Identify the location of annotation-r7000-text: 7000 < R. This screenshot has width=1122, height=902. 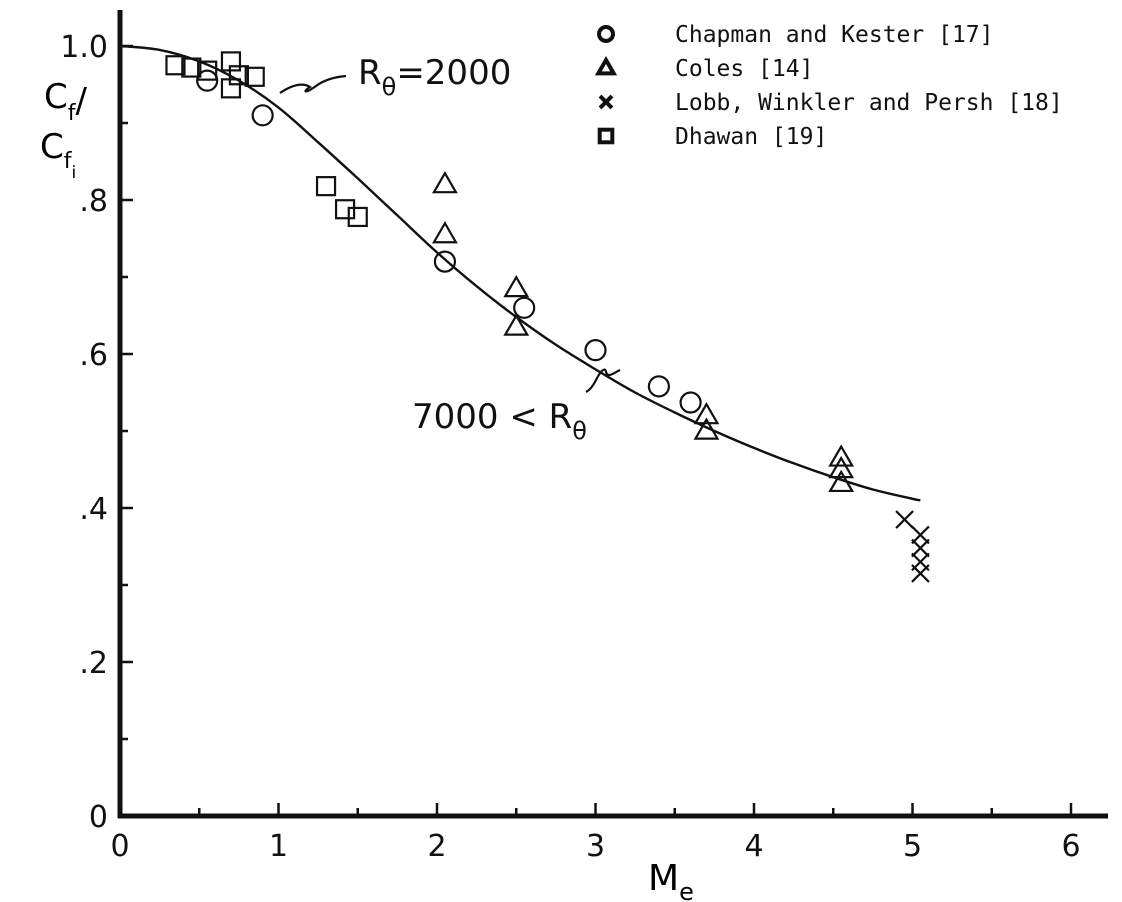
(492, 417).